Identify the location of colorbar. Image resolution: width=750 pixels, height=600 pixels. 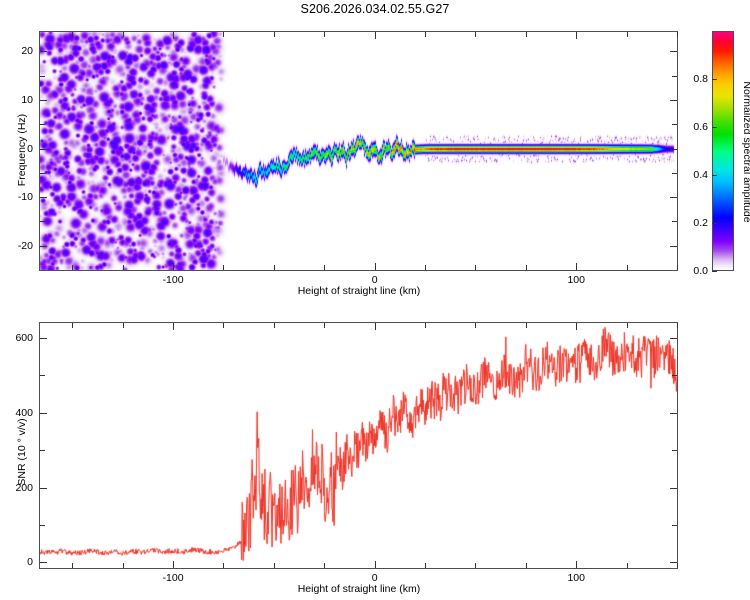
(723, 151).